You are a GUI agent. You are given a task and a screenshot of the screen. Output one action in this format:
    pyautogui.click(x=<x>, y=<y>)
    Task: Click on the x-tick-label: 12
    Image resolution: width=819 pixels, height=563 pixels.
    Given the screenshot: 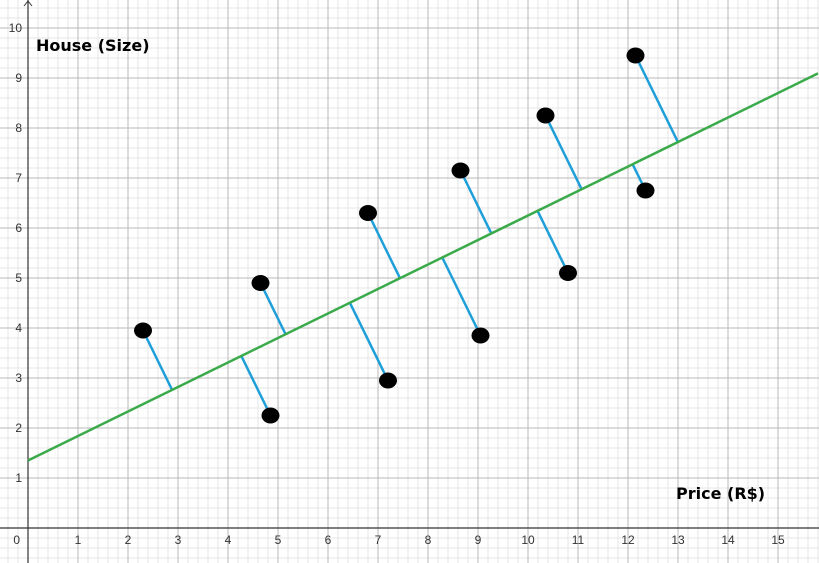 What is the action you would take?
    pyautogui.click(x=628, y=540)
    